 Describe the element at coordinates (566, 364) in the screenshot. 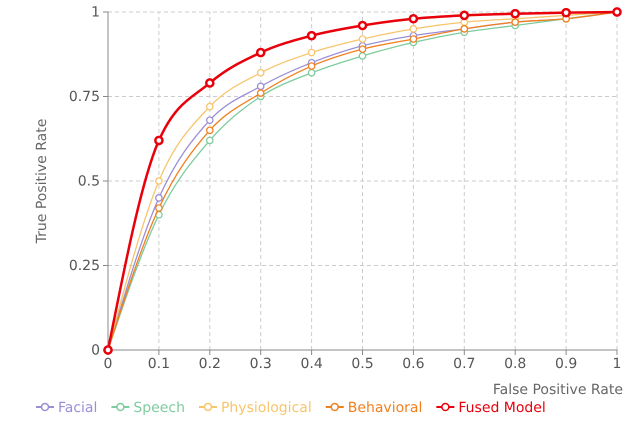

I see `x-tick-label: 0.9` at that location.